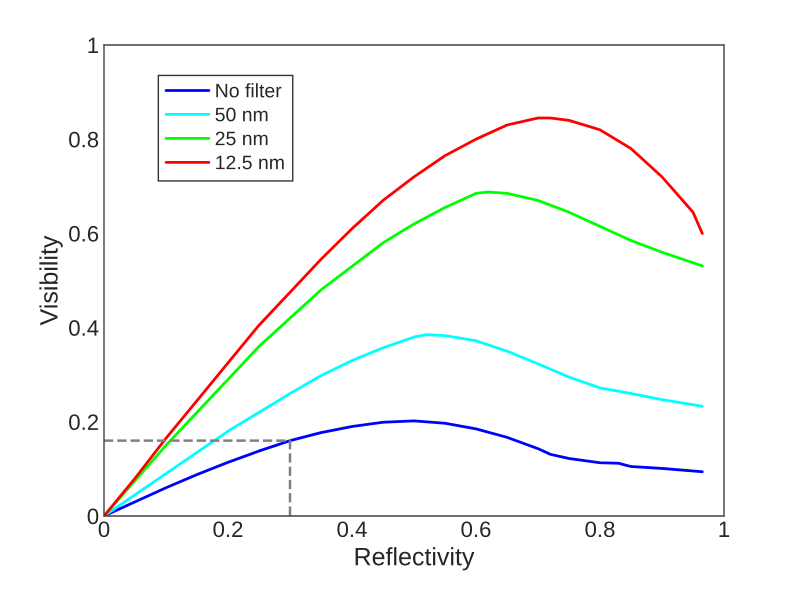  Describe the element at coordinates (352, 529) in the screenshot. I see `x-tick-label: 0.4` at that location.